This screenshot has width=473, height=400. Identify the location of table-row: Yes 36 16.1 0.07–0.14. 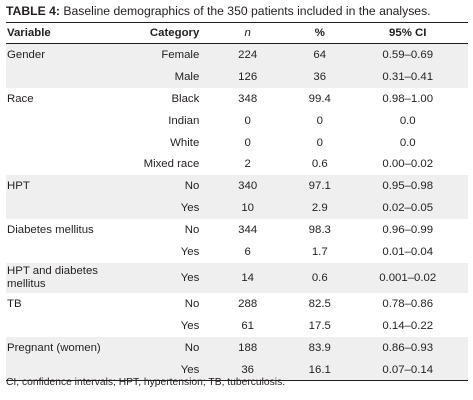
(237, 370).